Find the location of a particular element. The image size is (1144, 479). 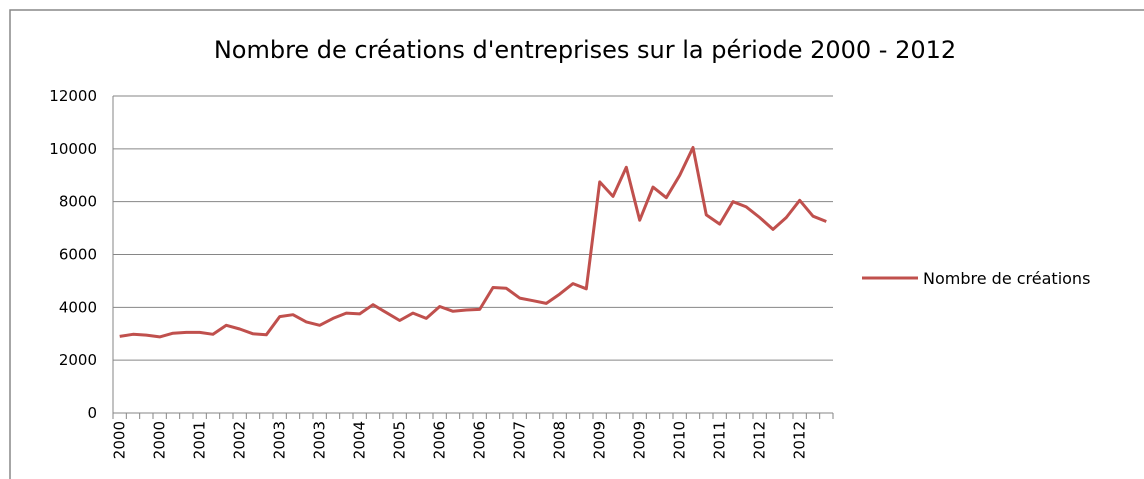

x-tick-label: 2011 is located at coordinates (720, 440).